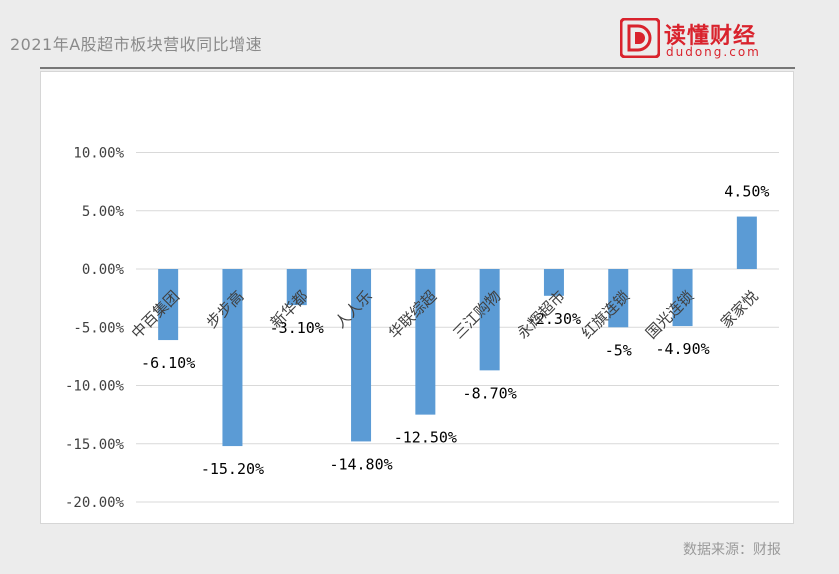  I want to click on data-label: -15.20%, so click(232, 469).